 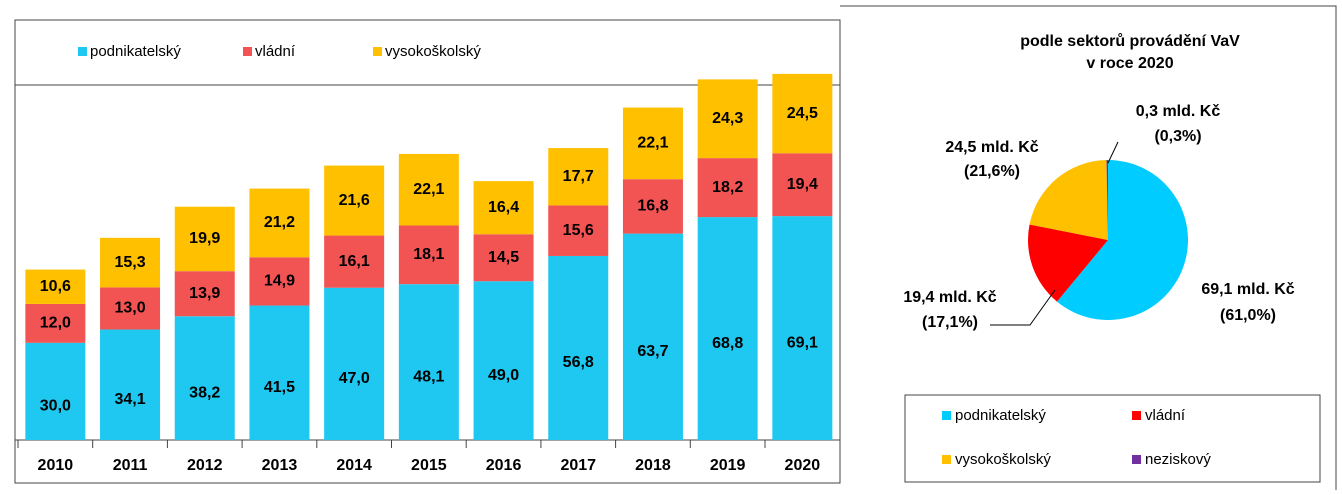 I want to click on data-label: 47,0, so click(x=354, y=378).